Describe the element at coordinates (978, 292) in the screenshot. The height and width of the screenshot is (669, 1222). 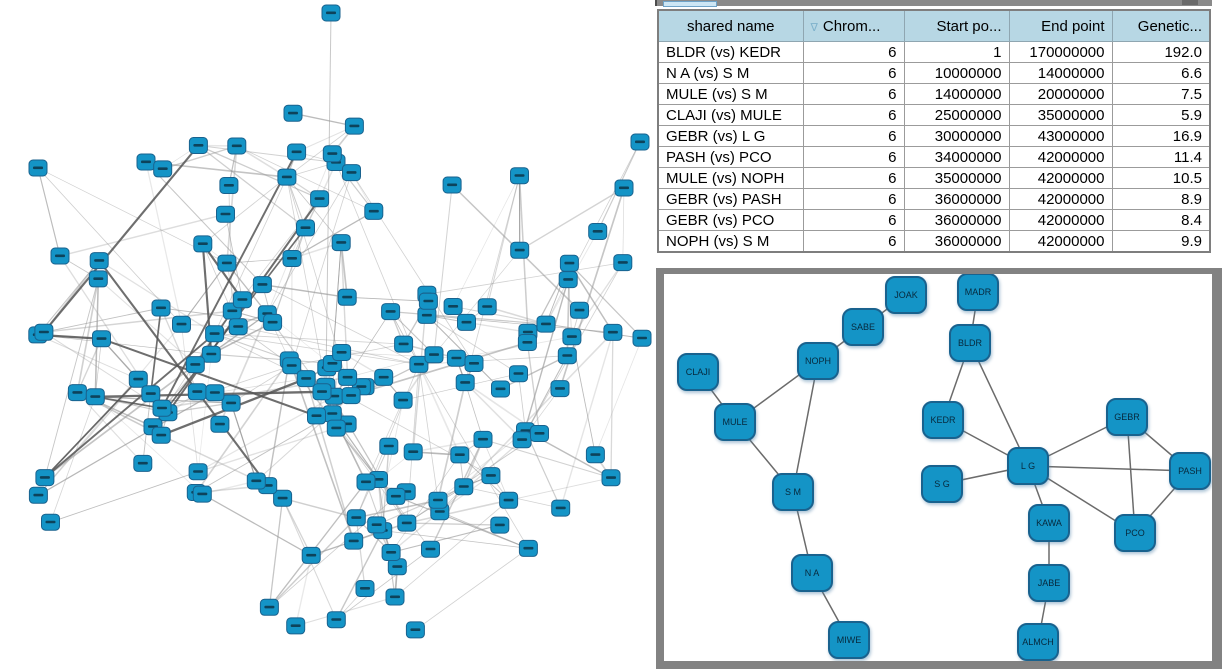
I see `network-node-madr: MADR` at that location.